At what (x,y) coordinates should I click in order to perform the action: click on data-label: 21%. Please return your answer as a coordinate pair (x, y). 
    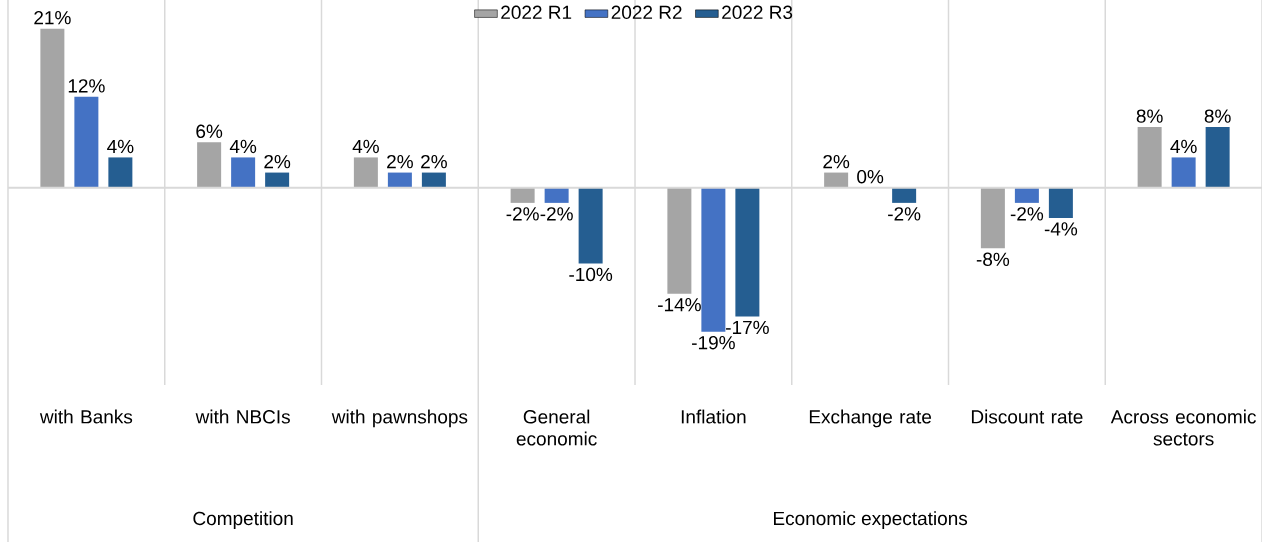
    Looking at the image, I should click on (52, 17).